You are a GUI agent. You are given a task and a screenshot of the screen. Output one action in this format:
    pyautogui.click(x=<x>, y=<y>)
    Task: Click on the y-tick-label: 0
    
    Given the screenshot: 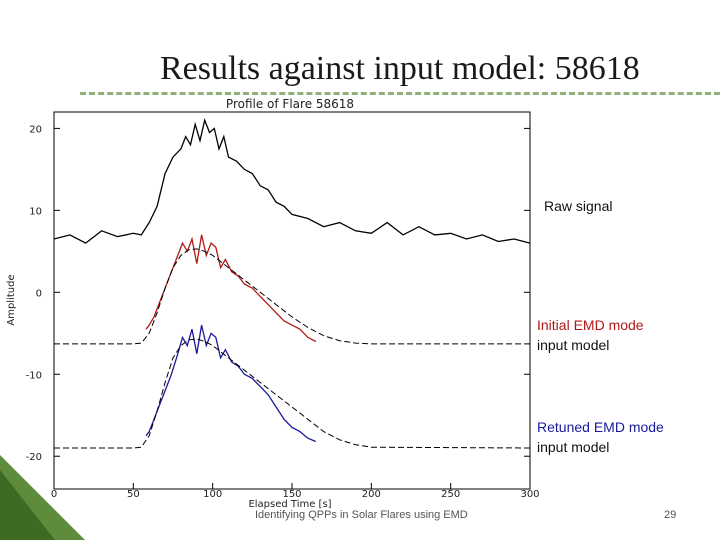 What is the action you would take?
    pyautogui.click(x=39, y=293)
    